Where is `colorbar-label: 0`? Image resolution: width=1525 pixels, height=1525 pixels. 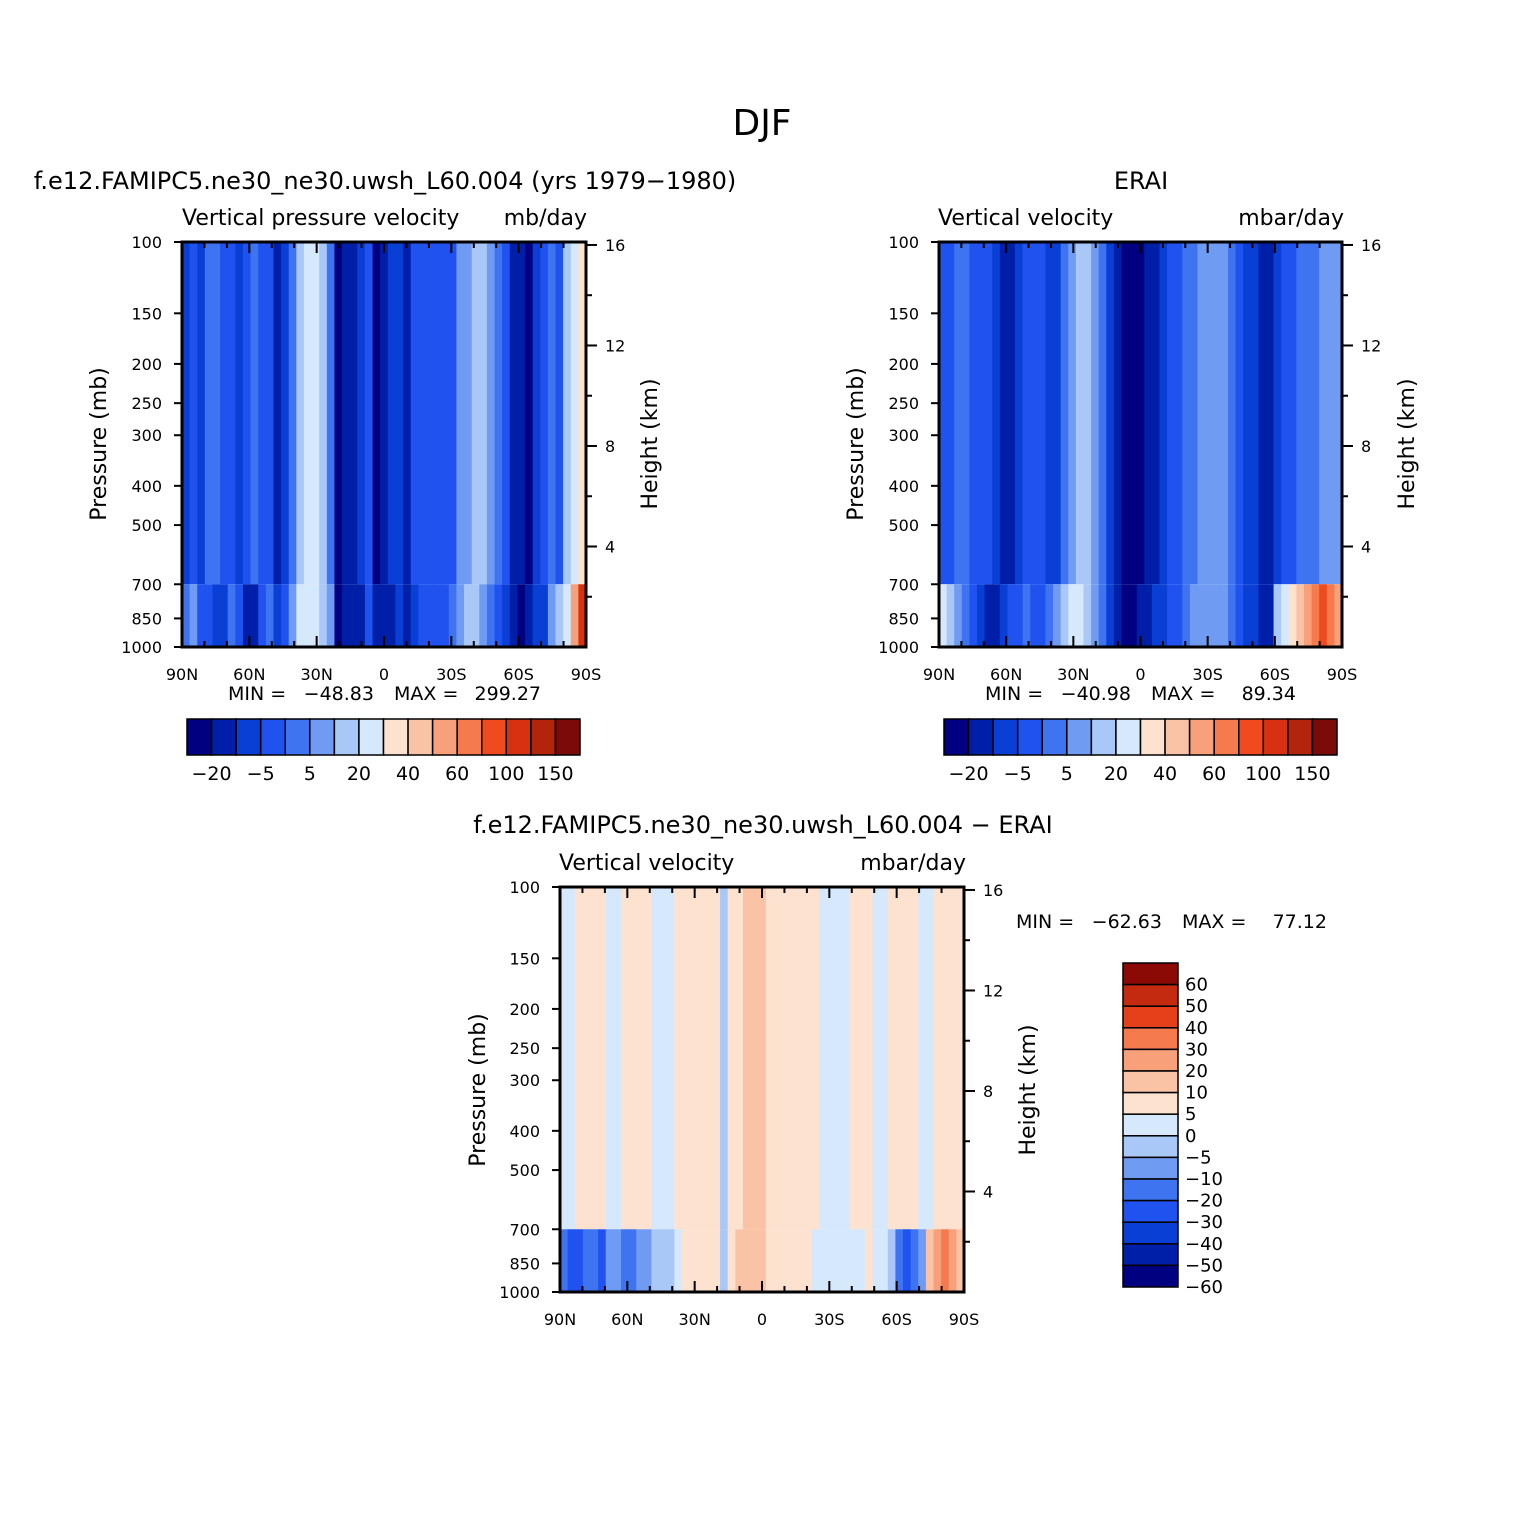
colorbar-label: 0 is located at coordinates (1190, 1136).